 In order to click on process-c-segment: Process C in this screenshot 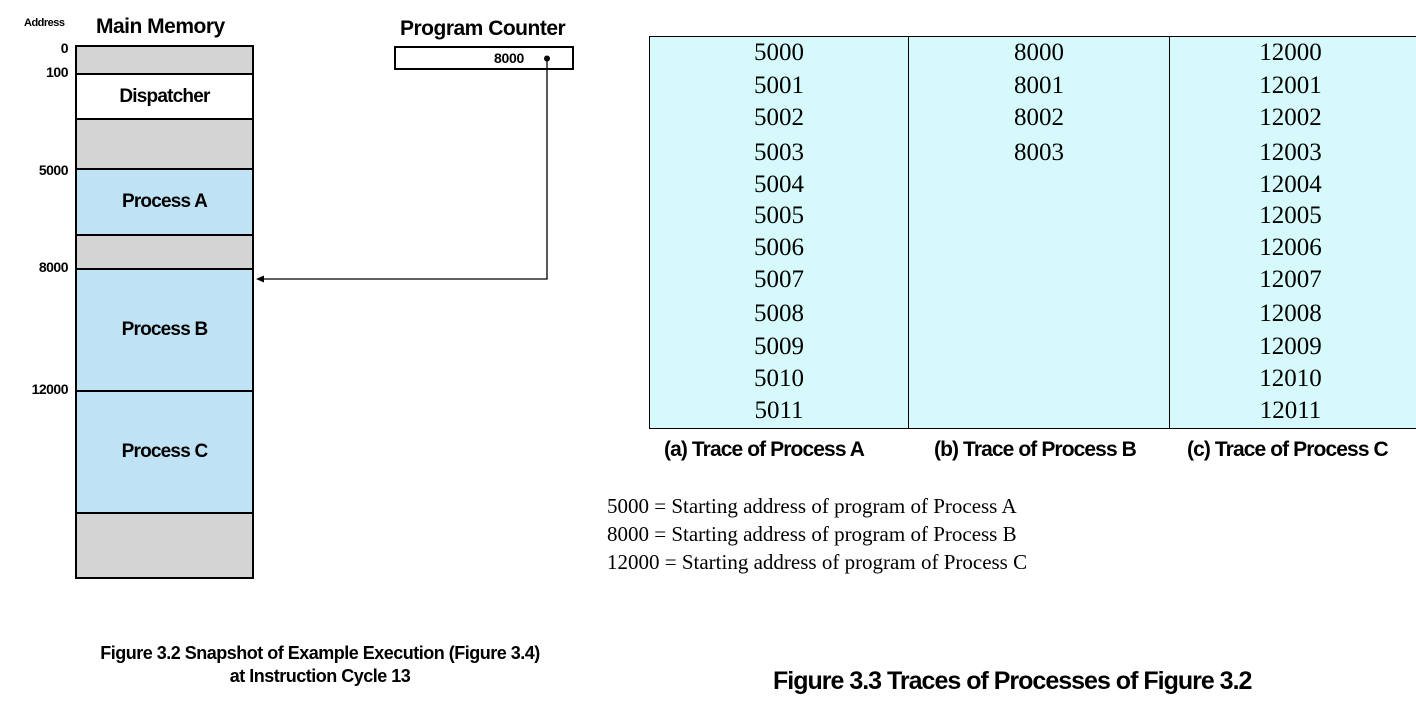, I will do `click(164, 452)`.